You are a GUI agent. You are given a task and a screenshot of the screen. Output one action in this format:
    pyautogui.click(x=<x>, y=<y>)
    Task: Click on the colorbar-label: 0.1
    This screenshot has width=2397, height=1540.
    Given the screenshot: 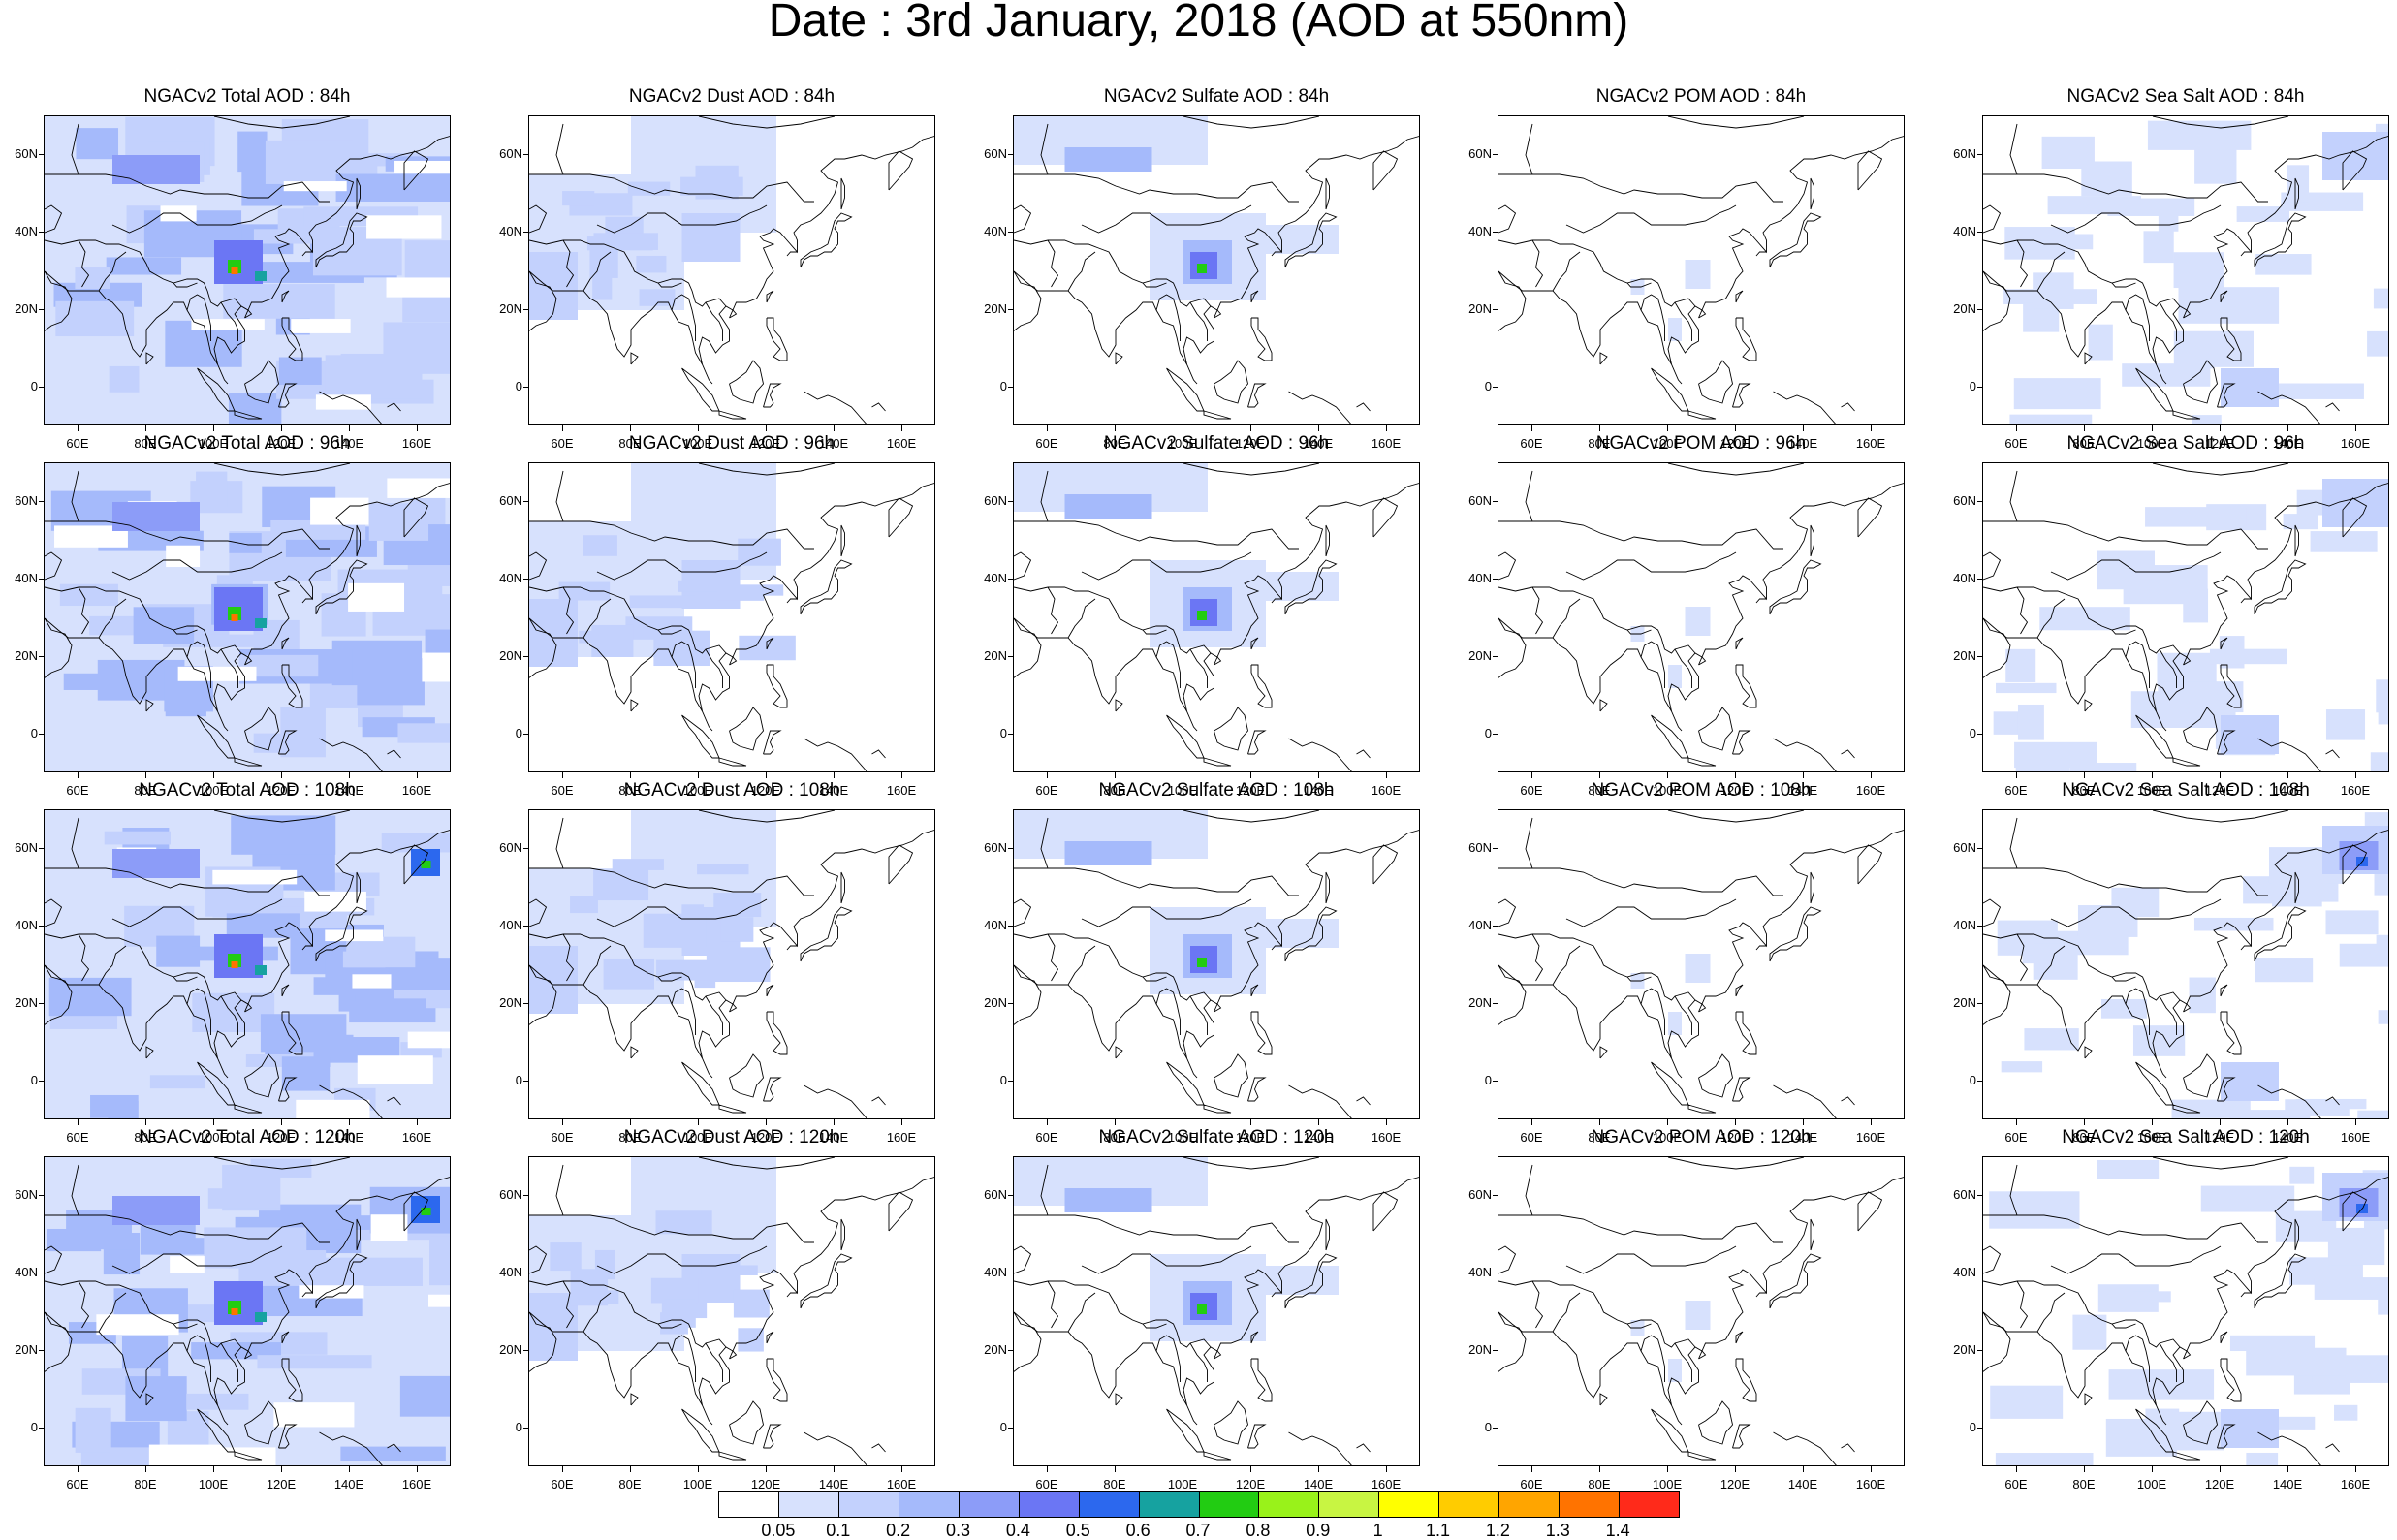 What is the action you would take?
    pyautogui.click(x=839, y=1530)
    